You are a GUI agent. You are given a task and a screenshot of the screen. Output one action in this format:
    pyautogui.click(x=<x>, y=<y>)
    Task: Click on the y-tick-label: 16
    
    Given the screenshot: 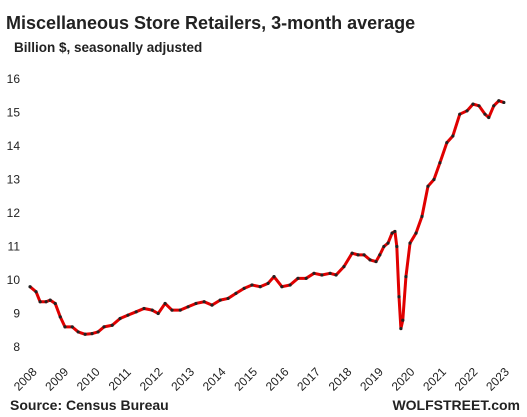 What is the action you would take?
    pyautogui.click(x=14, y=79)
    